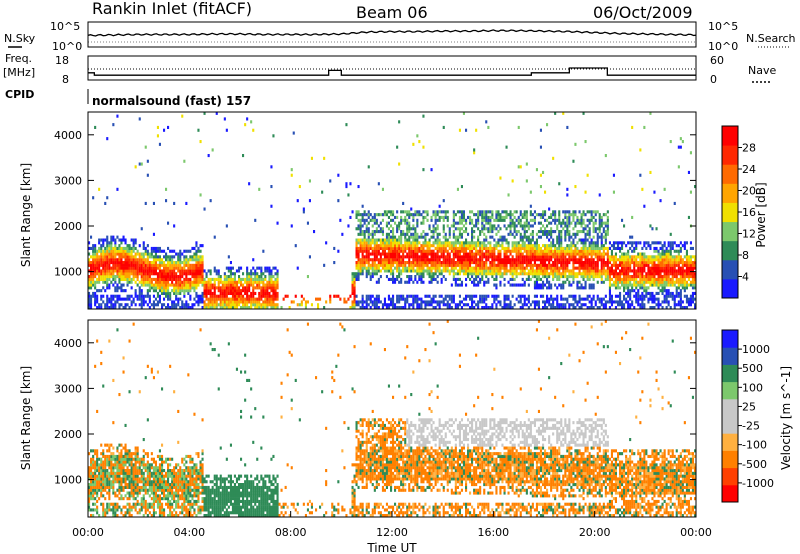 The height and width of the screenshot is (554, 800). What do you see at coordinates (172, 9) in the screenshot?
I see `station-title: Rankin Inlet (fitACF)` at bounding box center [172, 9].